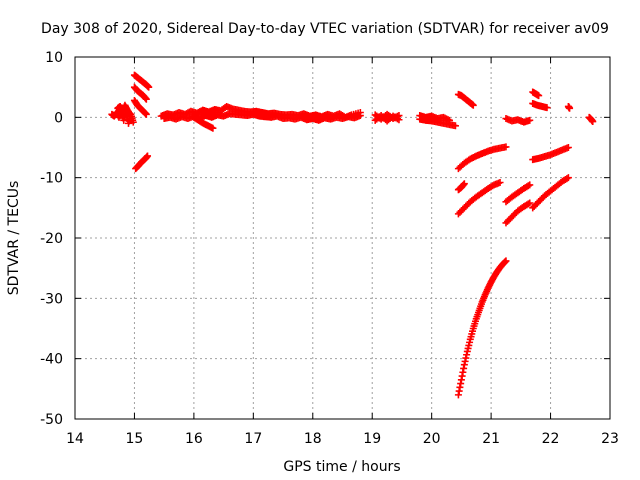 Image resolution: width=640 pixels, height=480 pixels. What do you see at coordinates (54, 58) in the screenshot?
I see `y-tick-label: 10` at bounding box center [54, 58].